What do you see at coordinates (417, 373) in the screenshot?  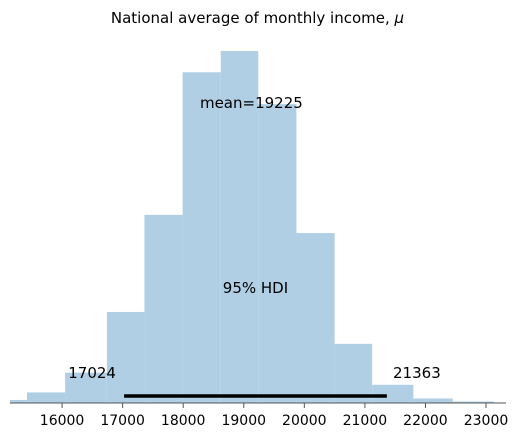 I see `hdi-high-label: 21363` at bounding box center [417, 373].